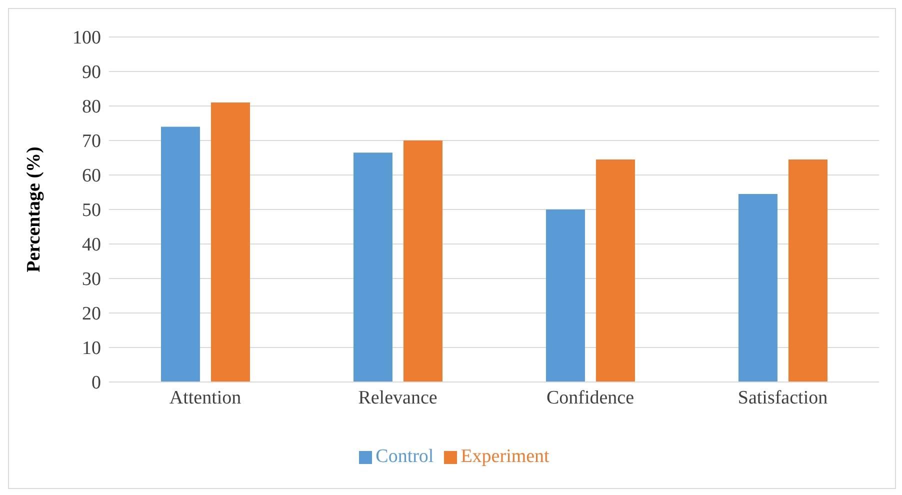 The width and height of the screenshot is (902, 495). What do you see at coordinates (91, 279) in the screenshot?
I see `y-tick-label: 30` at bounding box center [91, 279].